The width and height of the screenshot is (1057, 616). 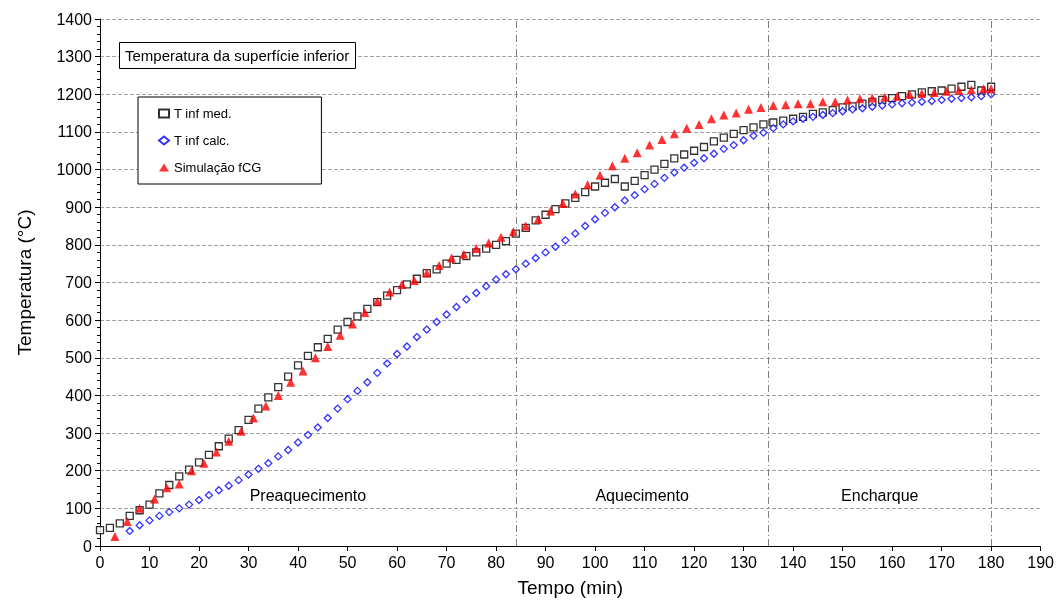 What do you see at coordinates (79, 395) in the screenshot?
I see `y-tick-label: 400` at bounding box center [79, 395].